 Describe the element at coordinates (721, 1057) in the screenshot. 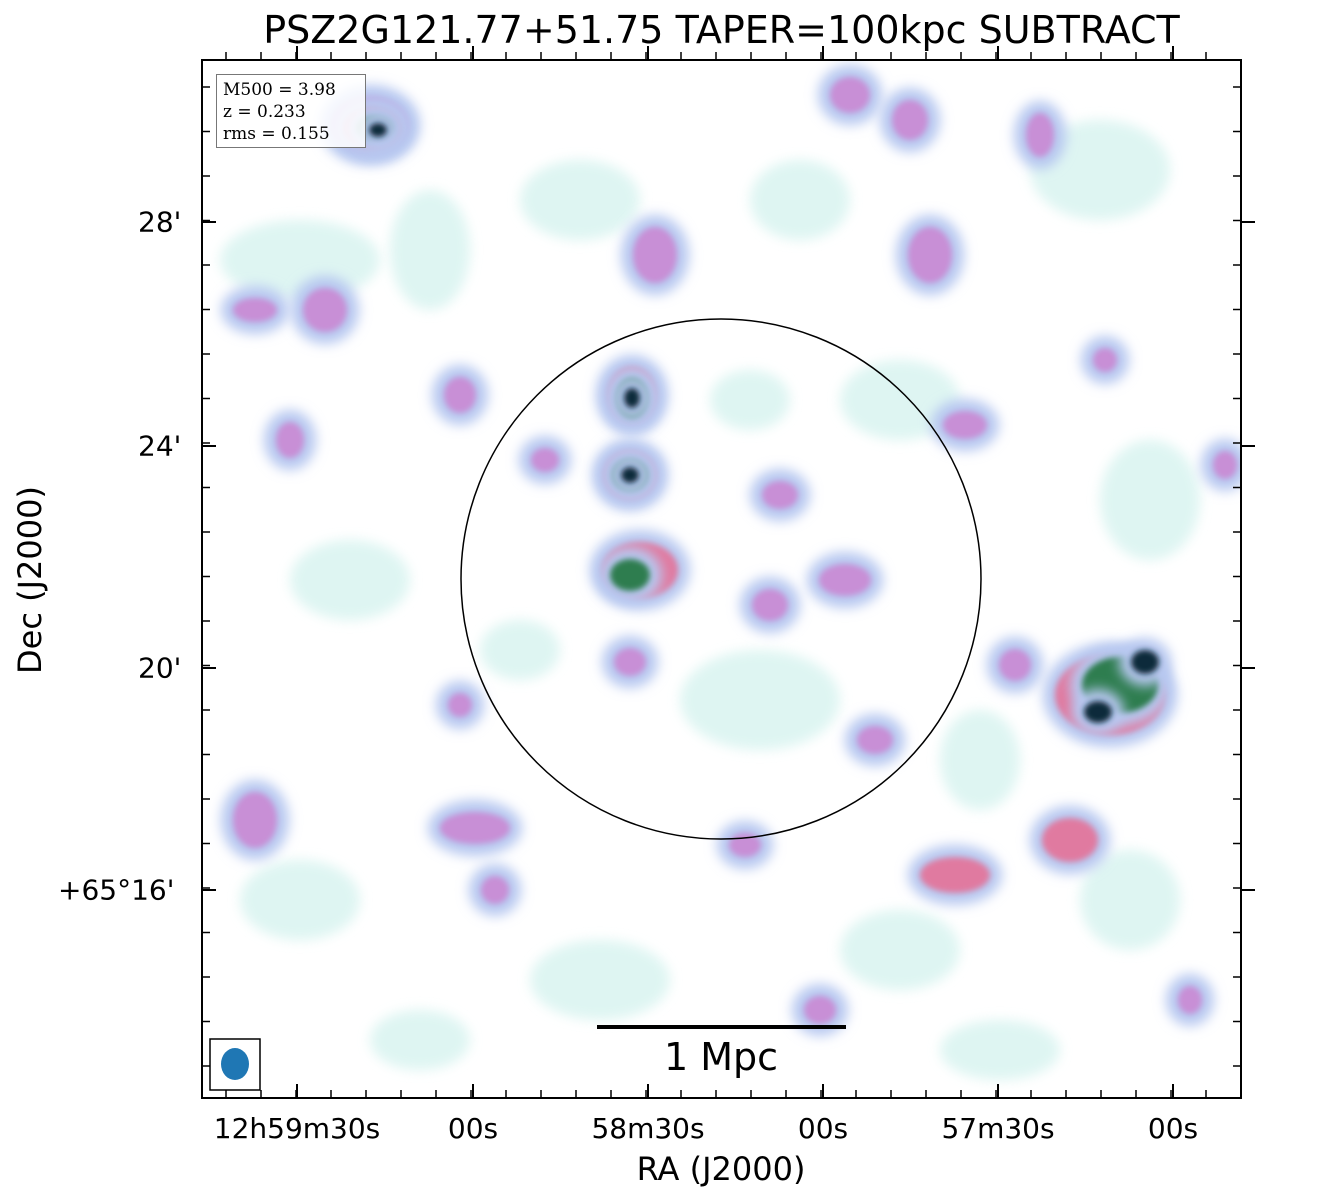

I see `scalebar-label: 1 Mpc` at that location.